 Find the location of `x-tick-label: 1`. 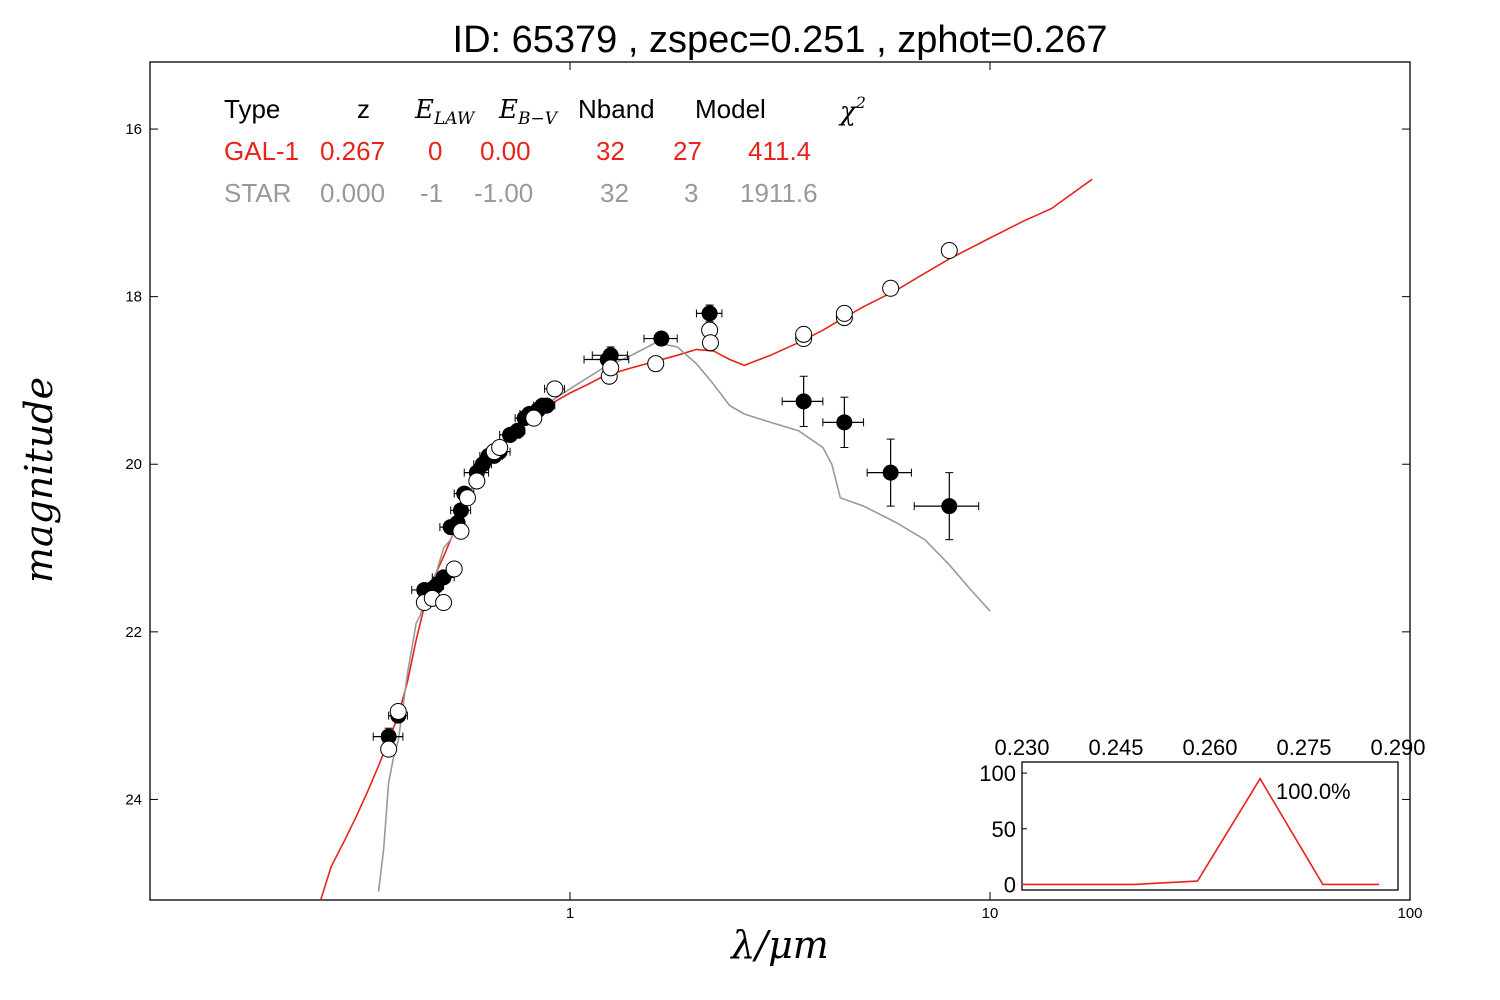

x-tick-label: 1 is located at coordinates (570, 913).